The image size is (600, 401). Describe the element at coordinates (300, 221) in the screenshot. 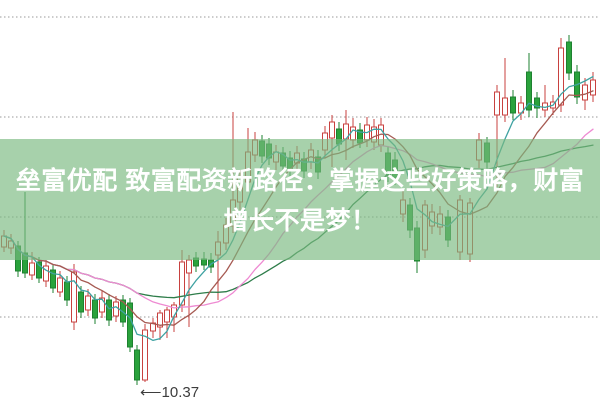

I see `banner-headline-line2: 增长不是梦！` at that location.